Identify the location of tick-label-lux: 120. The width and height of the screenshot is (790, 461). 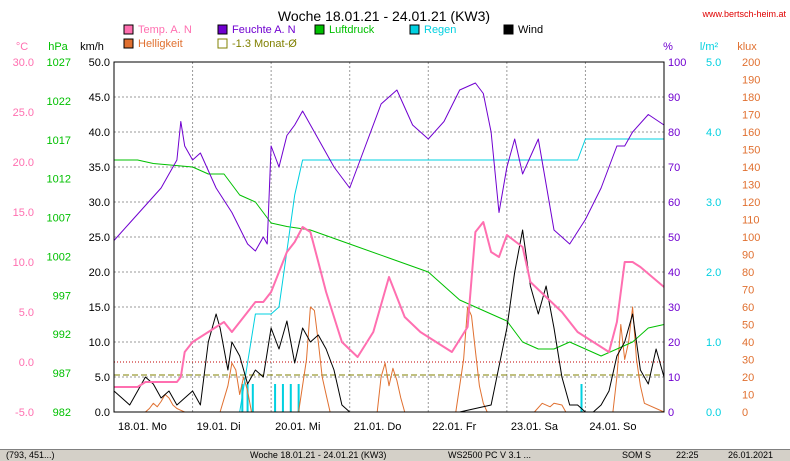
(751, 203).